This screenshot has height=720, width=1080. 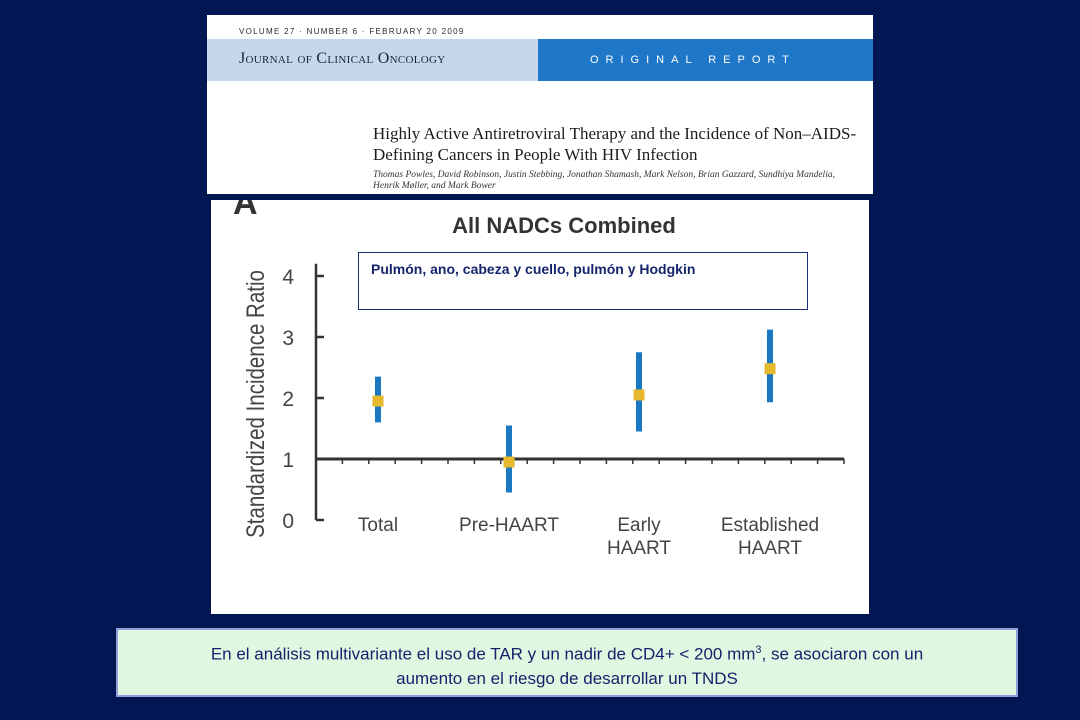 I want to click on journal-name-band: Journal of Clinical Oncology, so click(x=372, y=60).